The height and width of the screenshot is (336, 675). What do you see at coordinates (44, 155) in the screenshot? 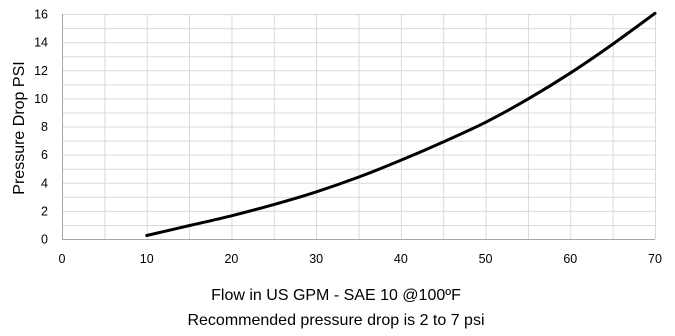
I see `y-tick-label: 6` at bounding box center [44, 155].